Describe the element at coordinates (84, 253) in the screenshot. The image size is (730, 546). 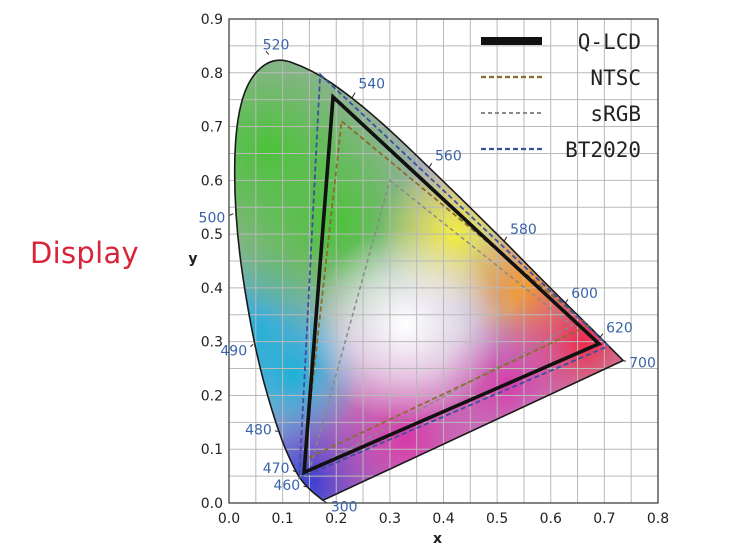
I see `side-label: Display` at that location.